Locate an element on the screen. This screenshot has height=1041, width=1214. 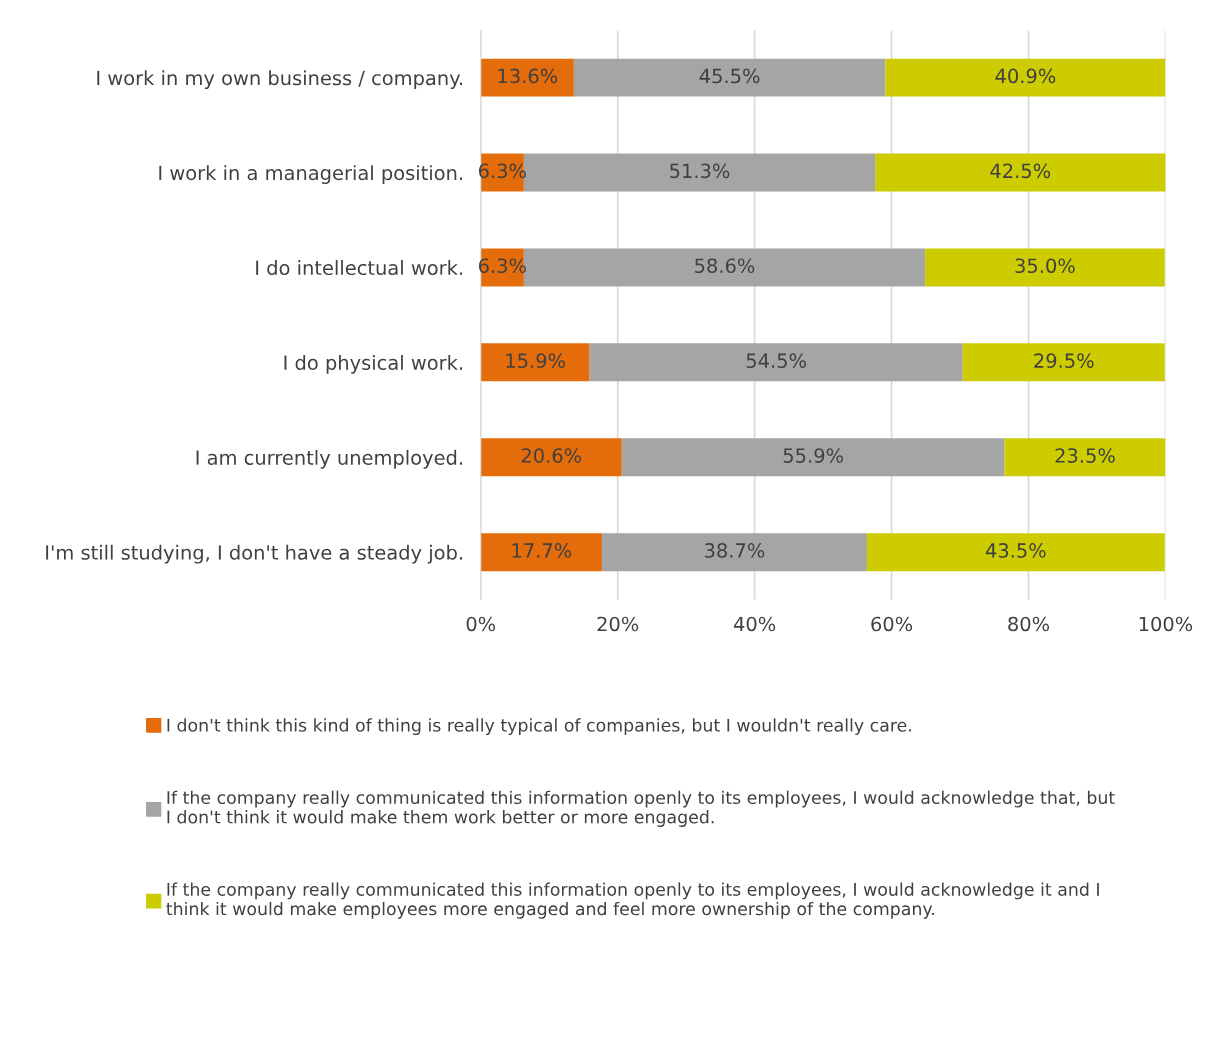
y-tick-label: I do intellectual work. is located at coordinates (359, 268).